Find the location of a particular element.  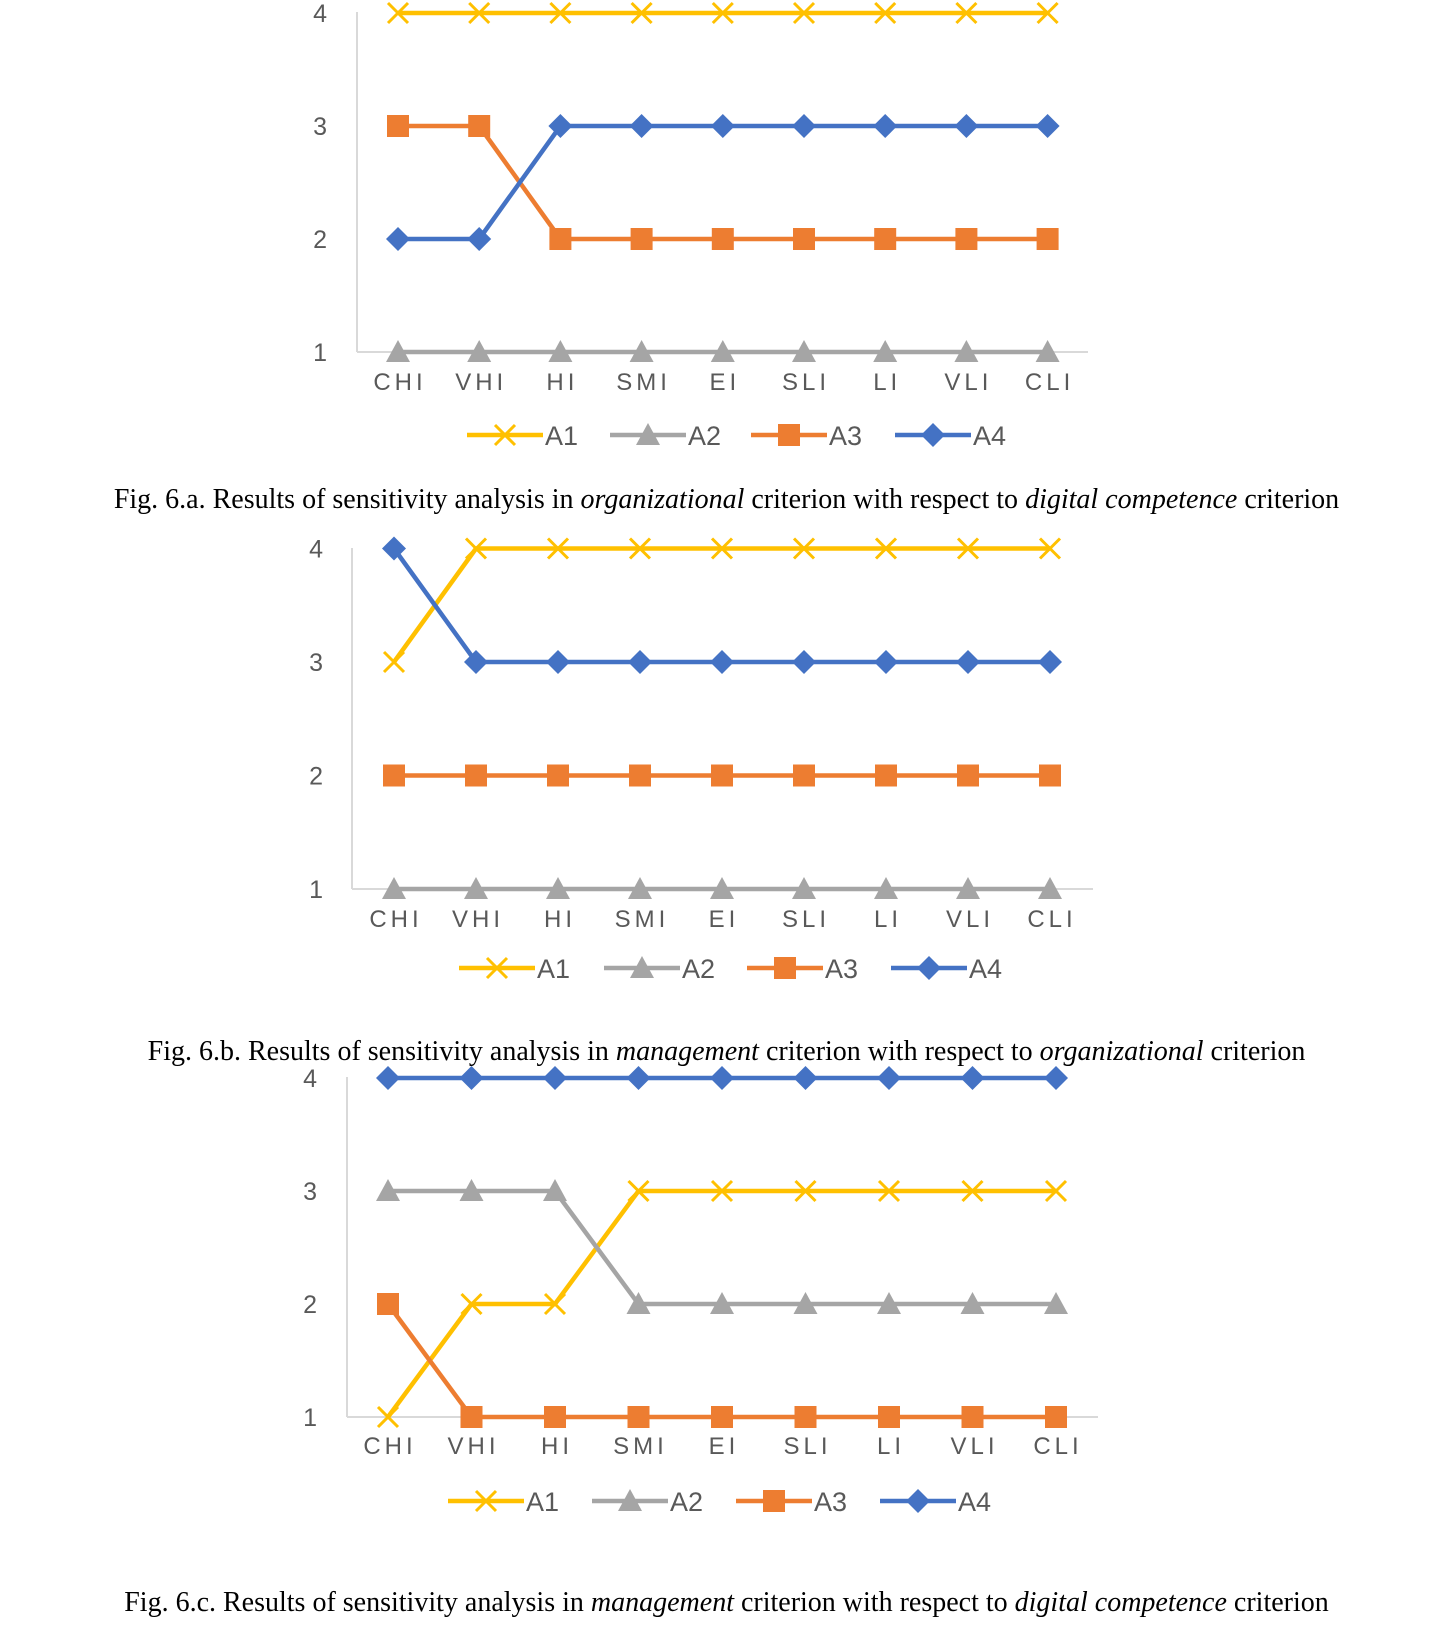

x-tick-label: SMI is located at coordinates (640, 1446).